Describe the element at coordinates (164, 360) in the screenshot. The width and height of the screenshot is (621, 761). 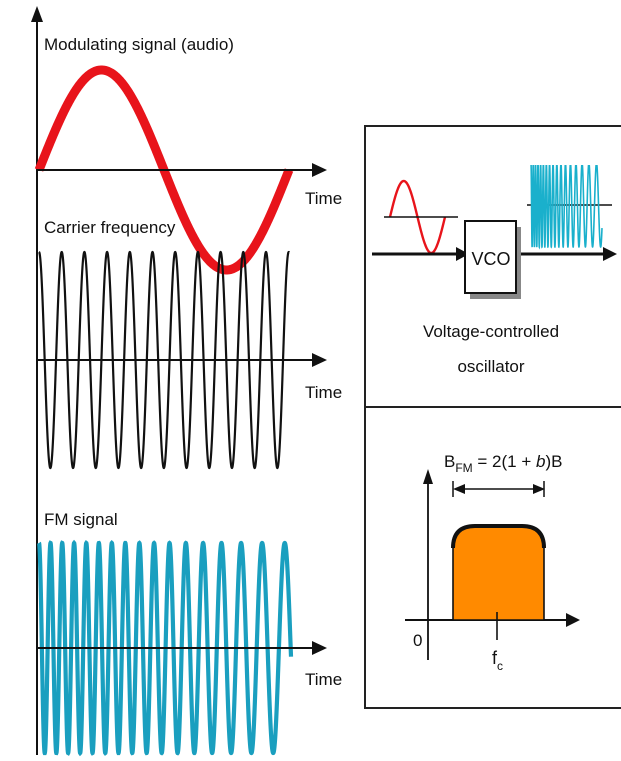
I see `carrier-waveform` at that location.